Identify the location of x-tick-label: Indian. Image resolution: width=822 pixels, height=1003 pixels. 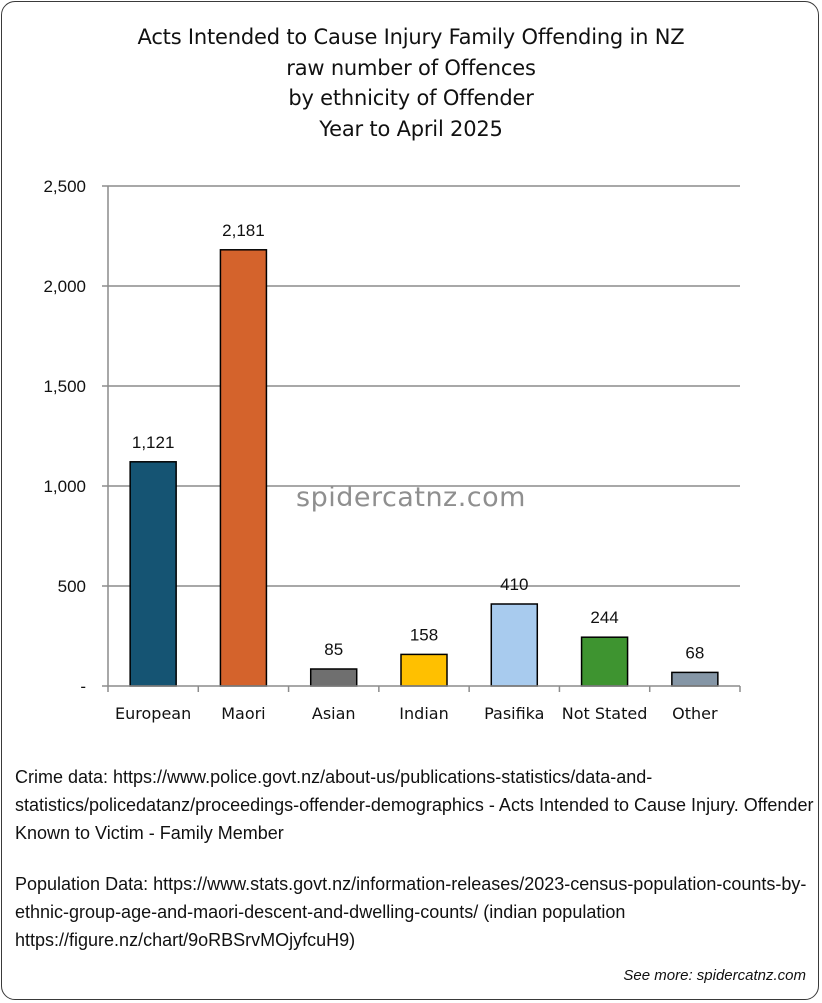
(423, 713).